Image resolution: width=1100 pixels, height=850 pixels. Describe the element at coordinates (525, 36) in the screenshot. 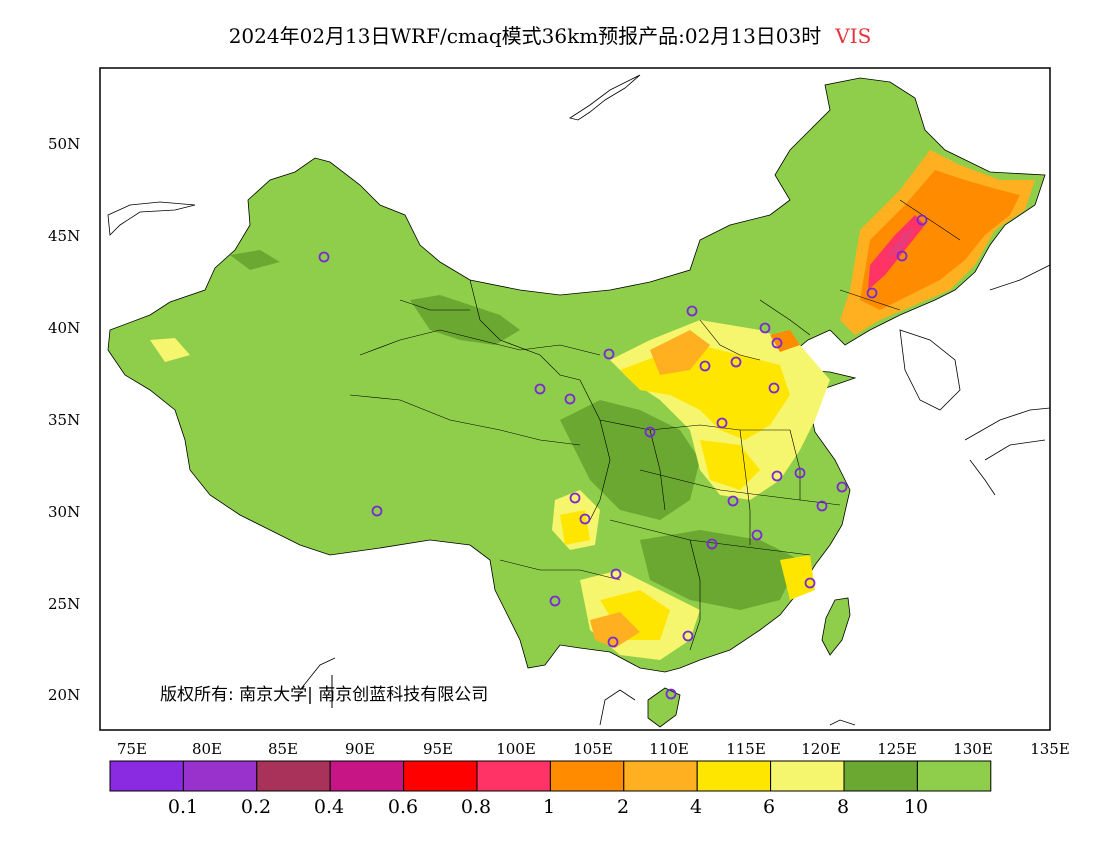

I see `title-text: 2024年02月13日WRF/cmaq模式36km预报产品:02月13日03时` at that location.